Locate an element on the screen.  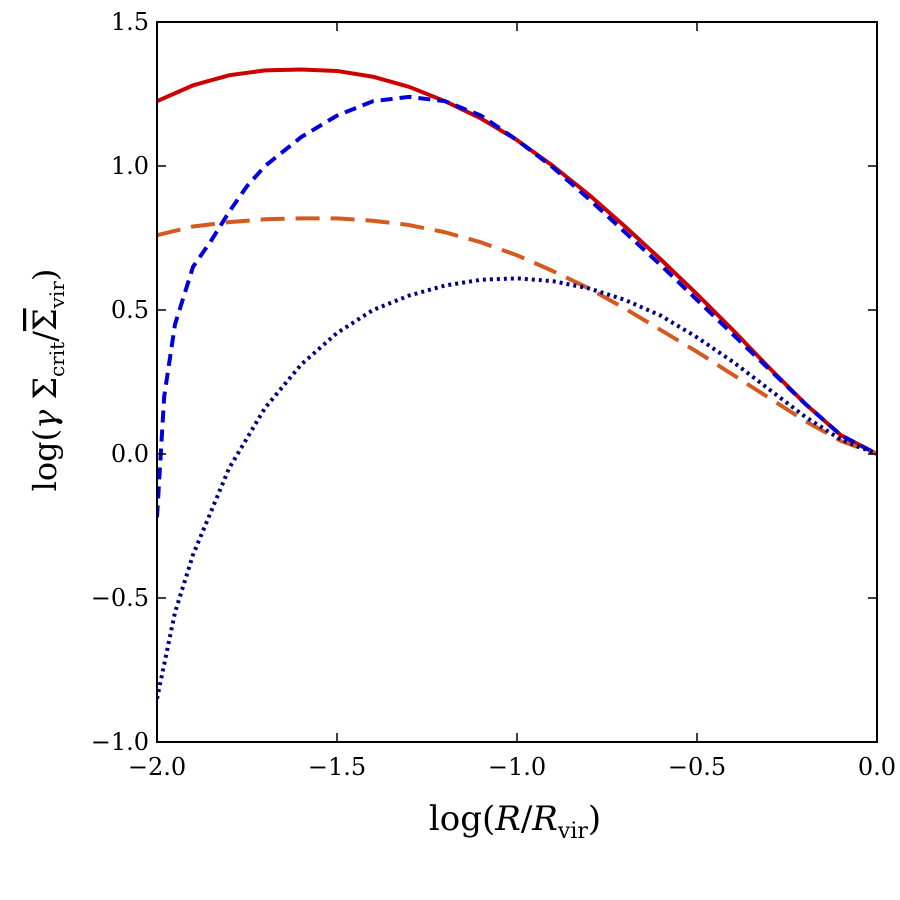
x-tick-label: 0.0 is located at coordinates (877, 767).